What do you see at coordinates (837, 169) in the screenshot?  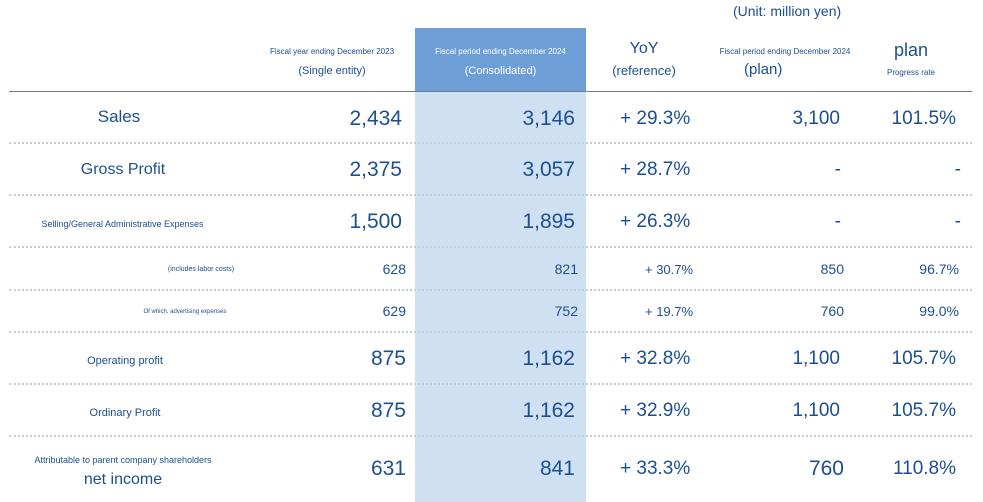 I see `gross-profit-plan: -` at bounding box center [837, 169].